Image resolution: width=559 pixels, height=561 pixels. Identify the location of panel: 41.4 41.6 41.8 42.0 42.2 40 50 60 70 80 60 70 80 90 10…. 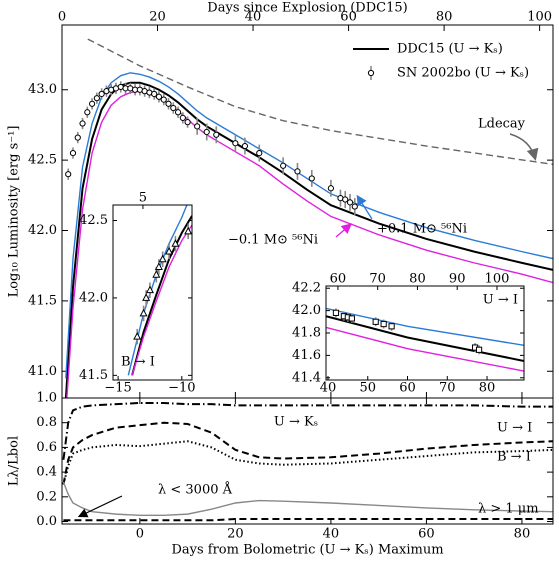
(408, 334).